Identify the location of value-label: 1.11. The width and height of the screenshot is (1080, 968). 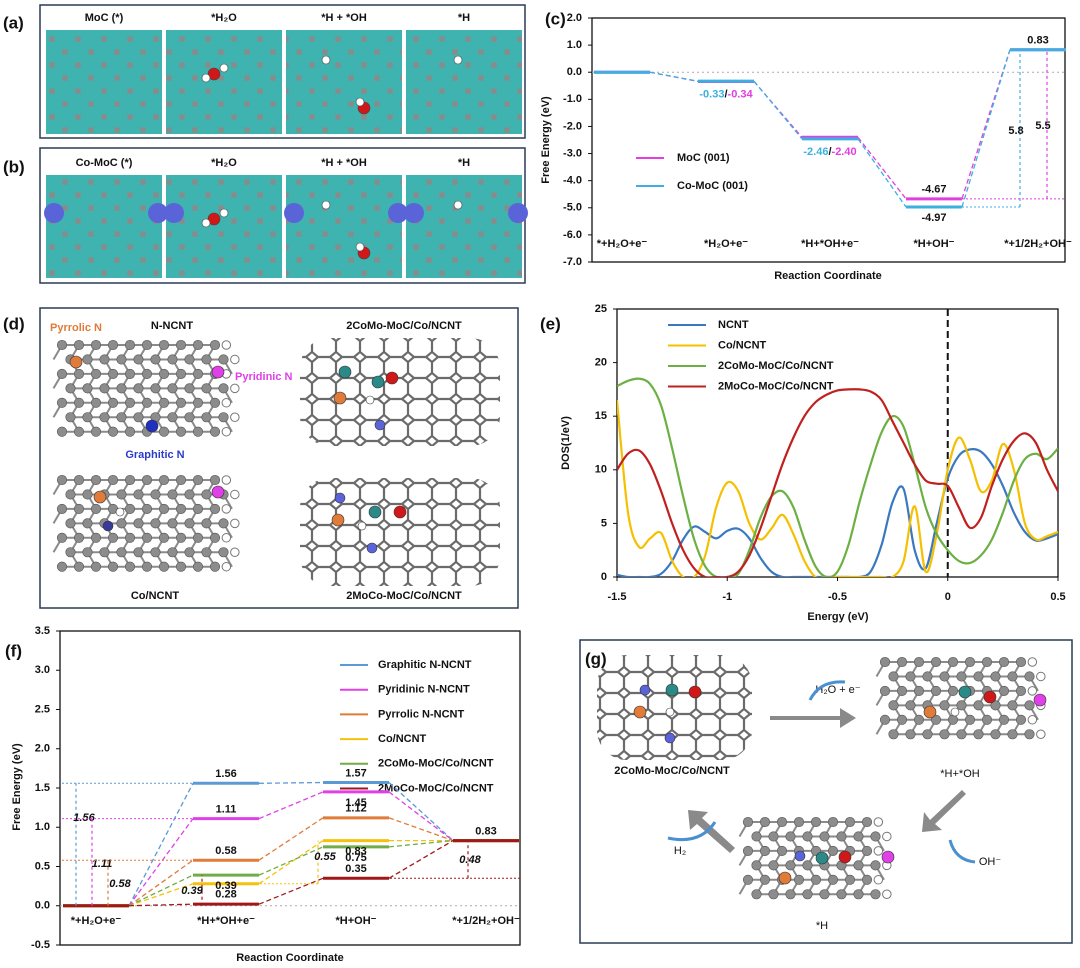
(226, 810).